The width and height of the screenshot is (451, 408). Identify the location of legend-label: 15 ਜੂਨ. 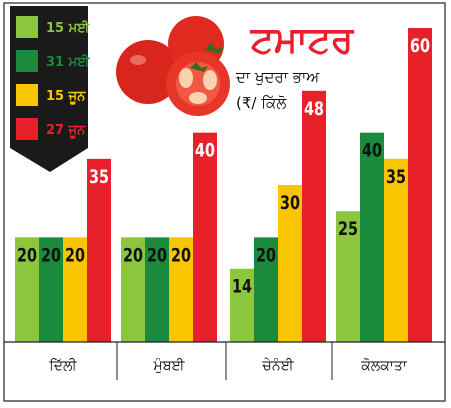
(66, 97).